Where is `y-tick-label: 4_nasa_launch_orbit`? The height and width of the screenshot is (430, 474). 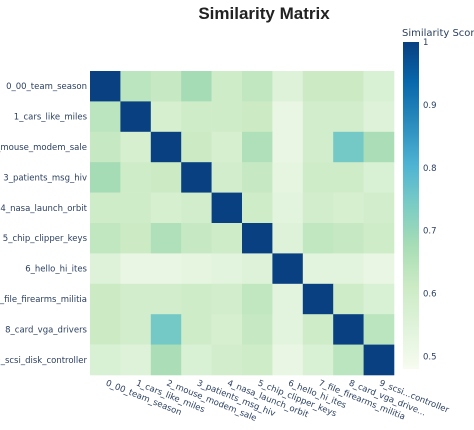 y-tick-label: 4_nasa_launch_orbit is located at coordinates (43, 209).